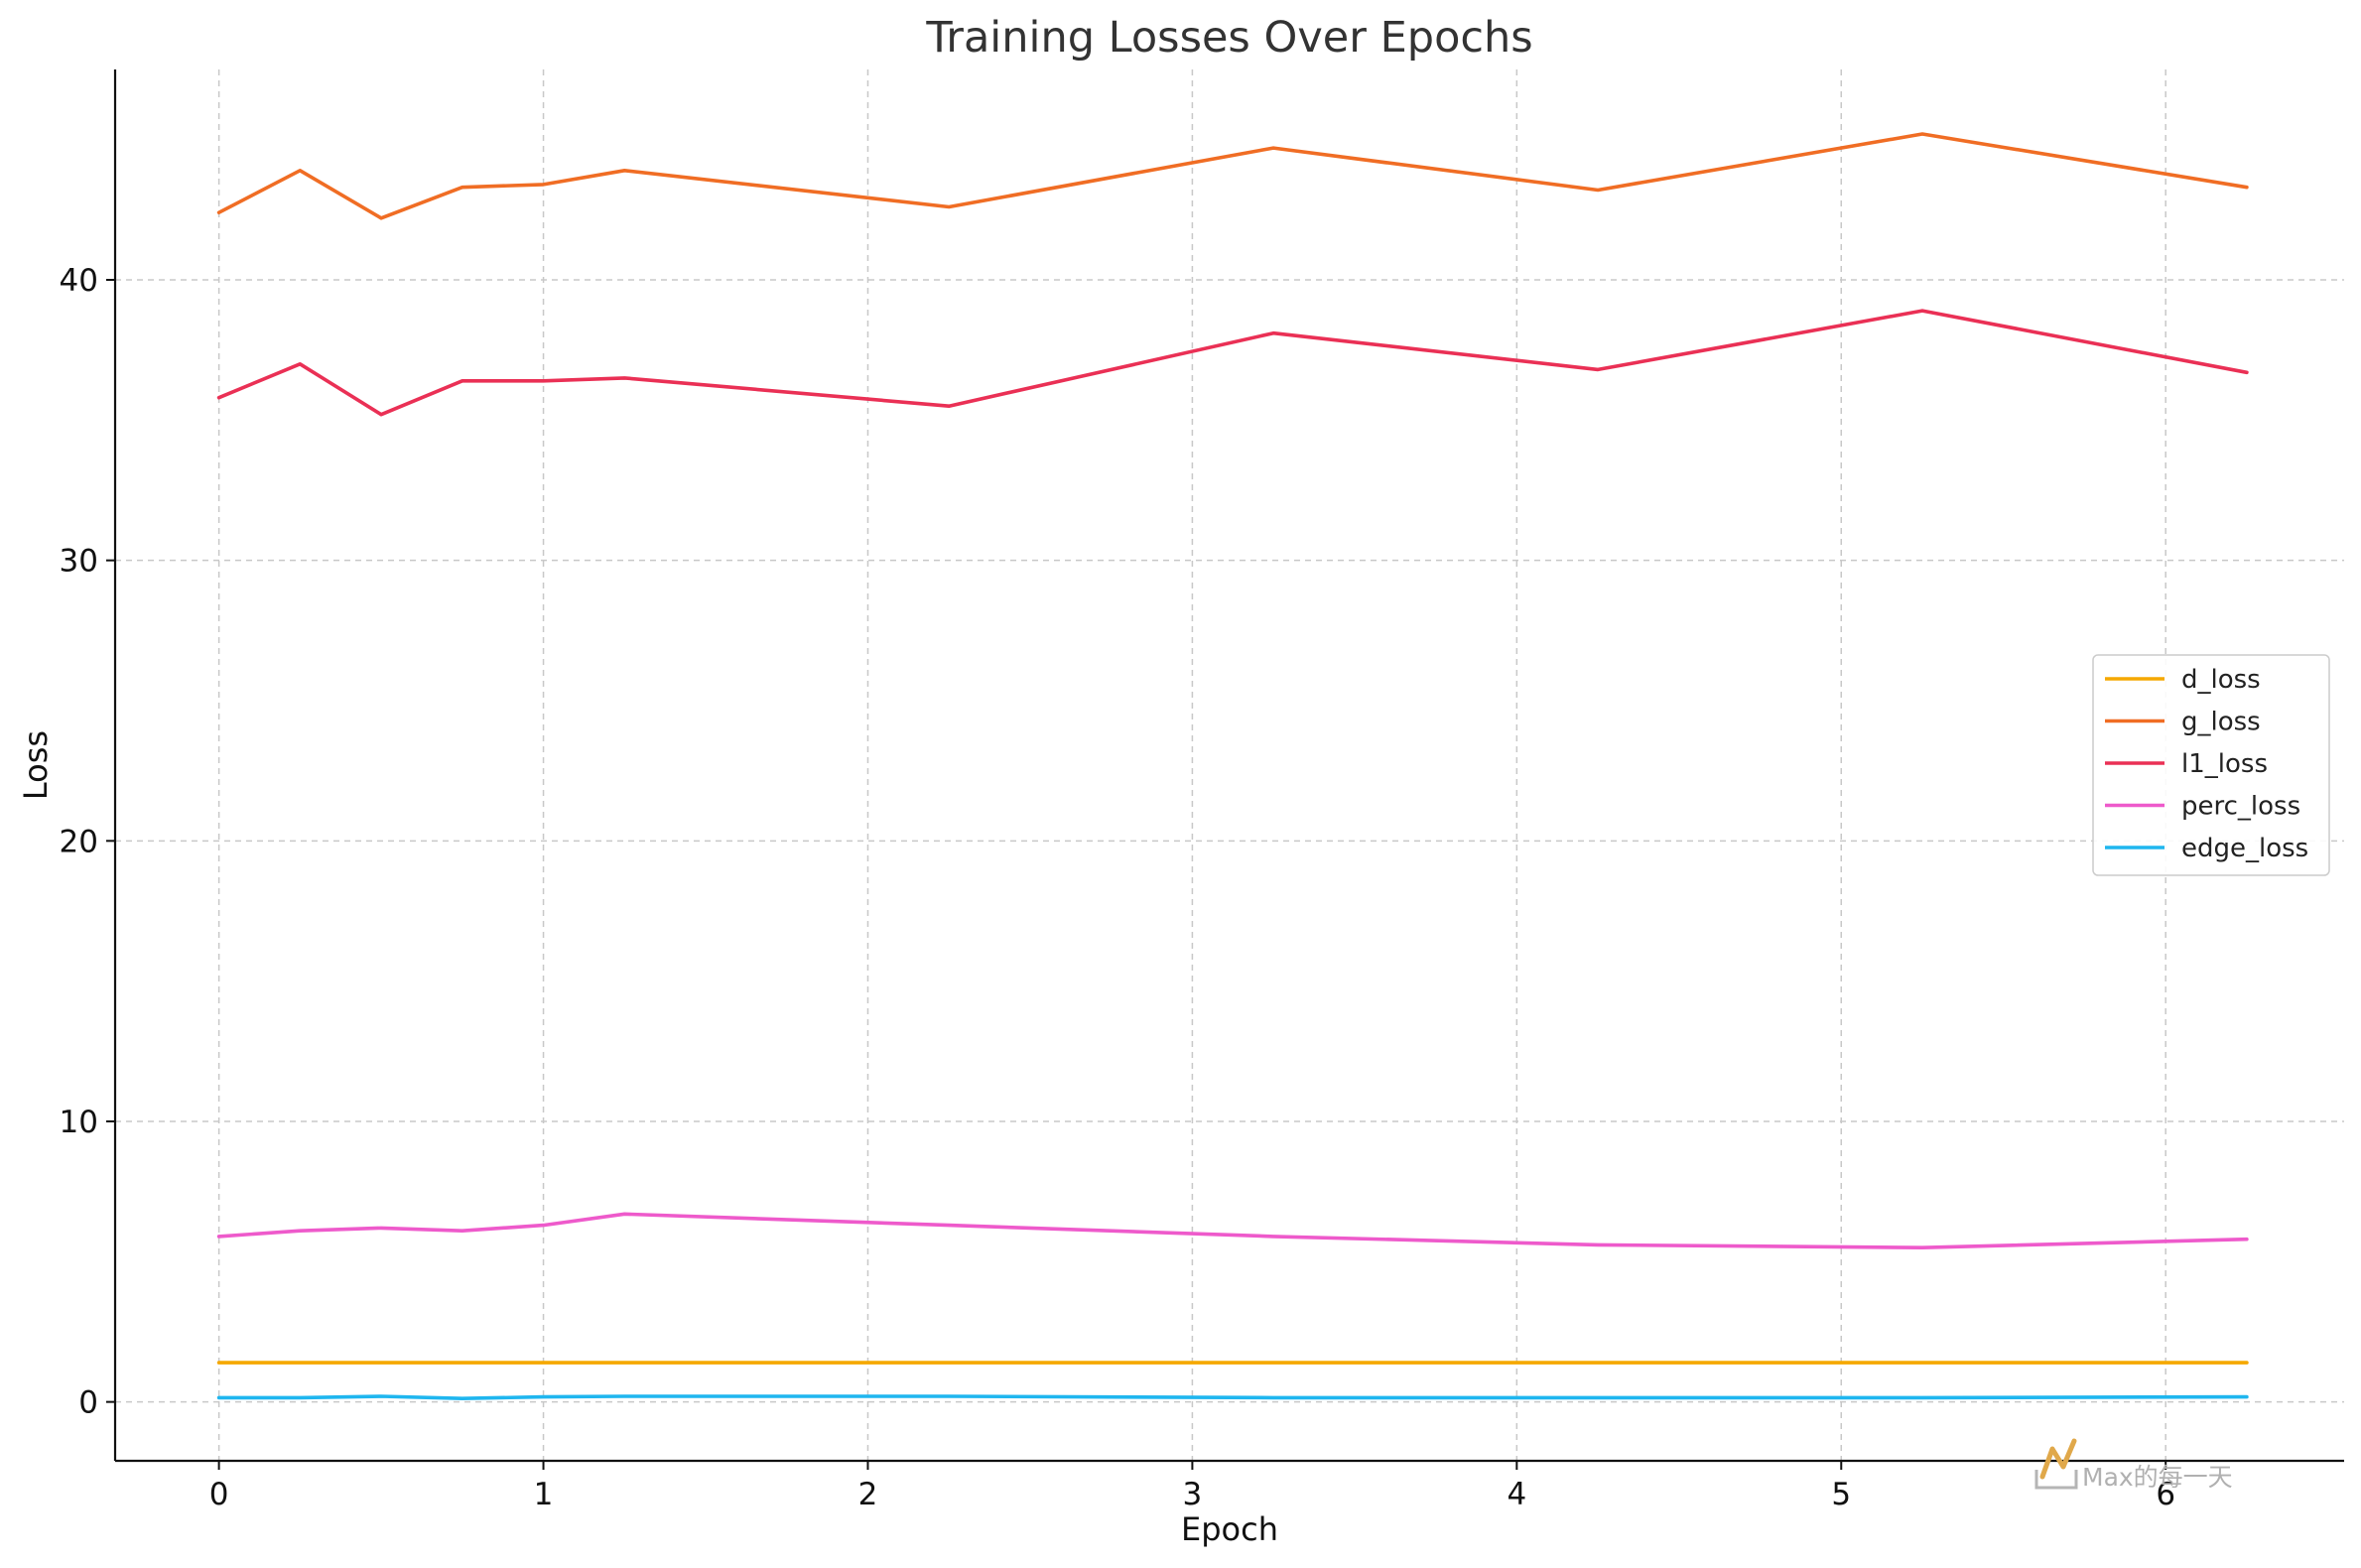 This screenshot has height=1568, width=2361. I want to click on chart-title: Training Losses Over Epochs, so click(1228, 38).